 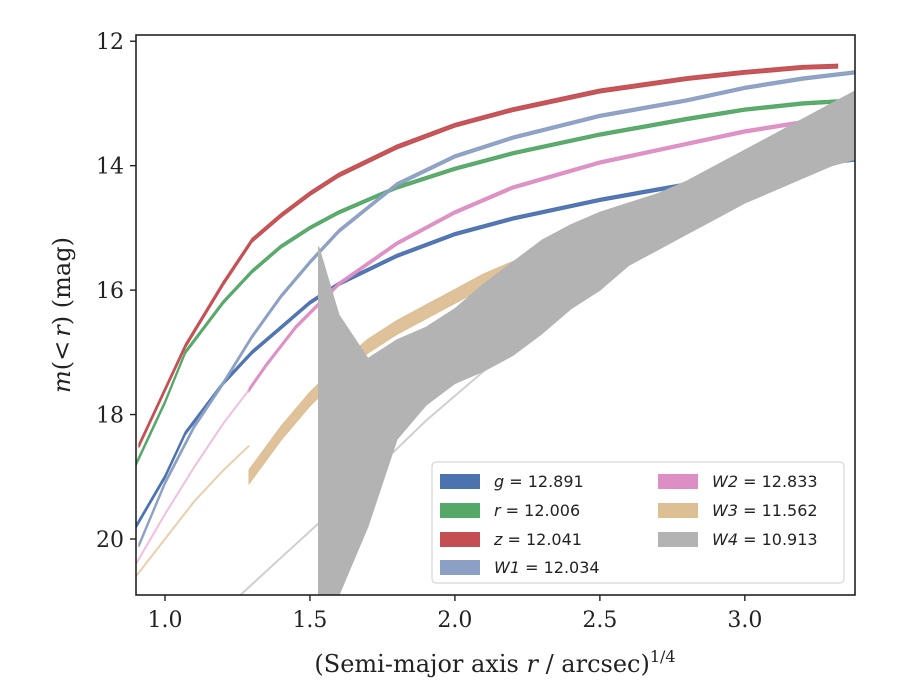 What do you see at coordinates (765, 539) in the screenshot?
I see `legend-label-w4: W4 = 10.913` at bounding box center [765, 539].